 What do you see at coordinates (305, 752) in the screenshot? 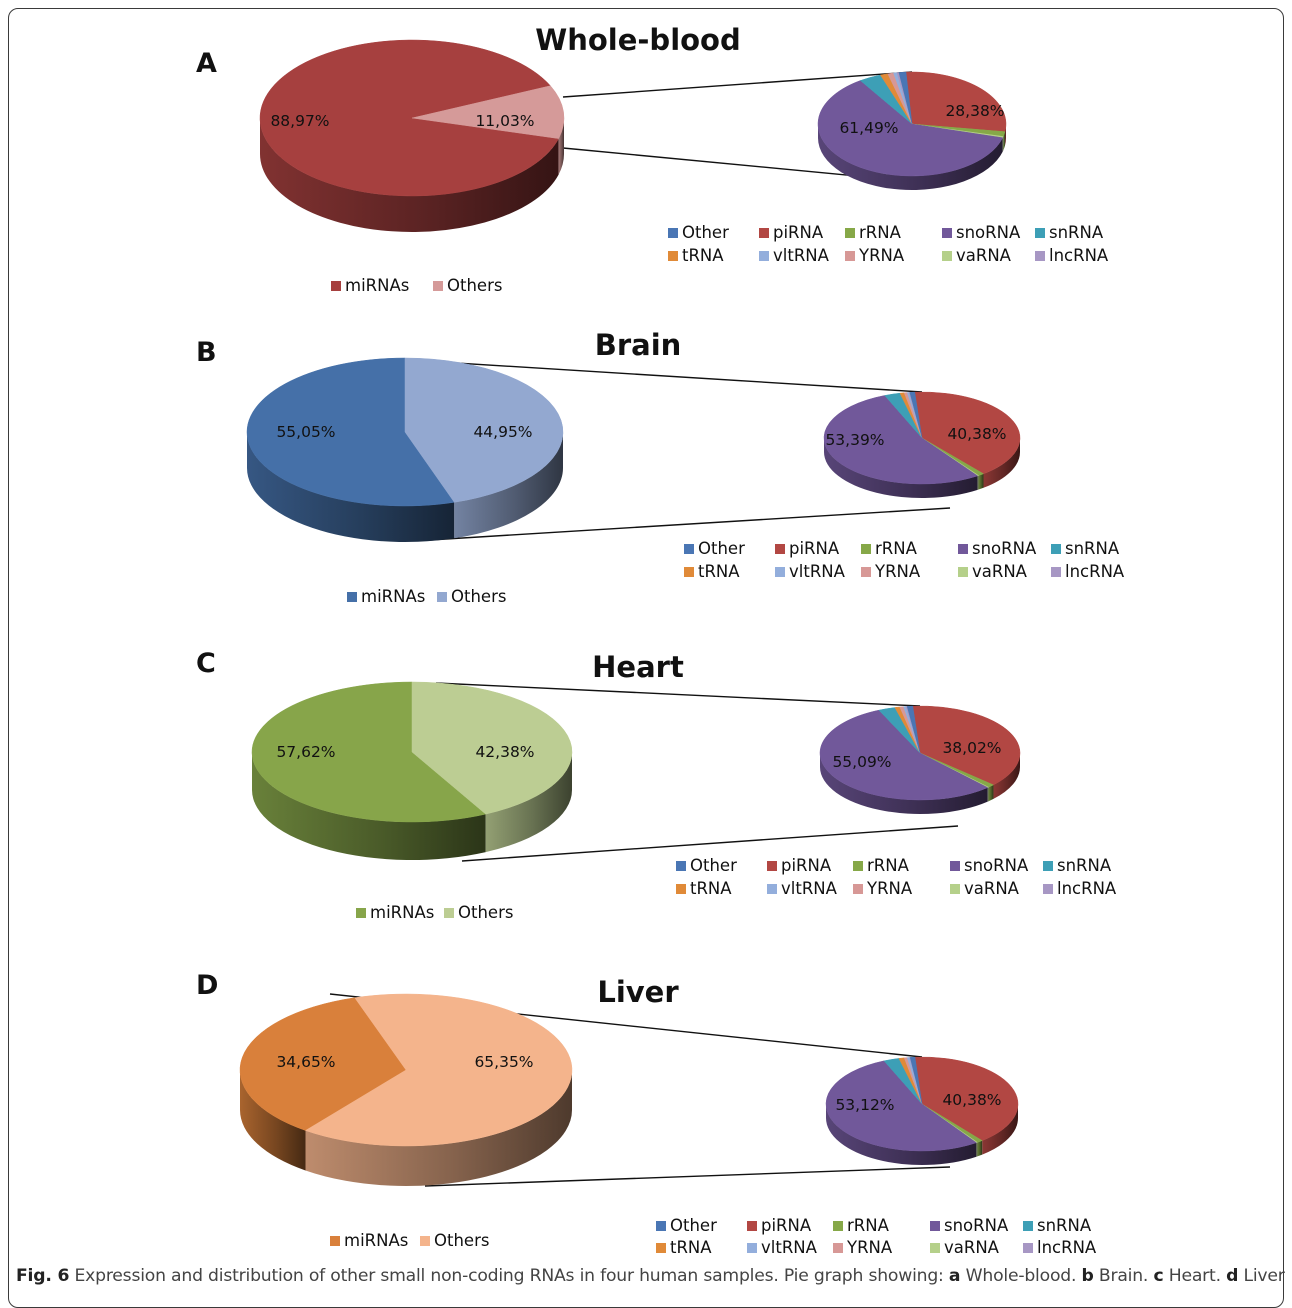
I see `main-pie-label-C-miRNAs: 57,62%` at bounding box center [305, 752].